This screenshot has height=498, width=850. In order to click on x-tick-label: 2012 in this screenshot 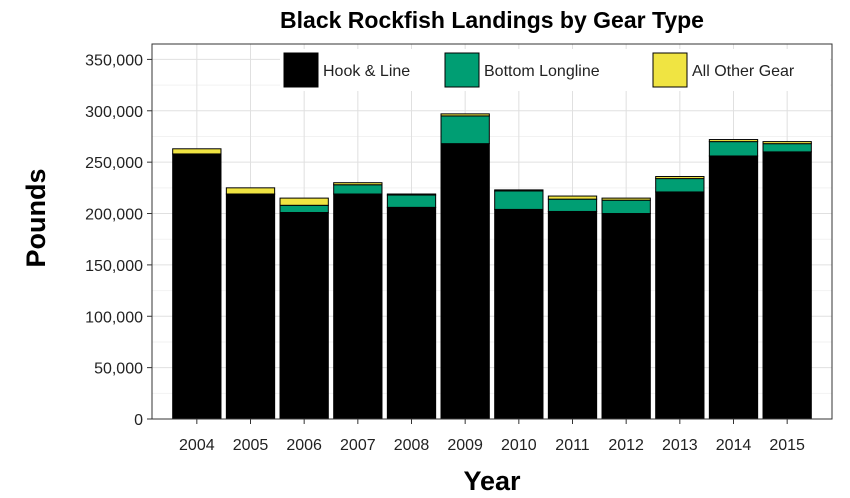, I will do `click(626, 445)`.